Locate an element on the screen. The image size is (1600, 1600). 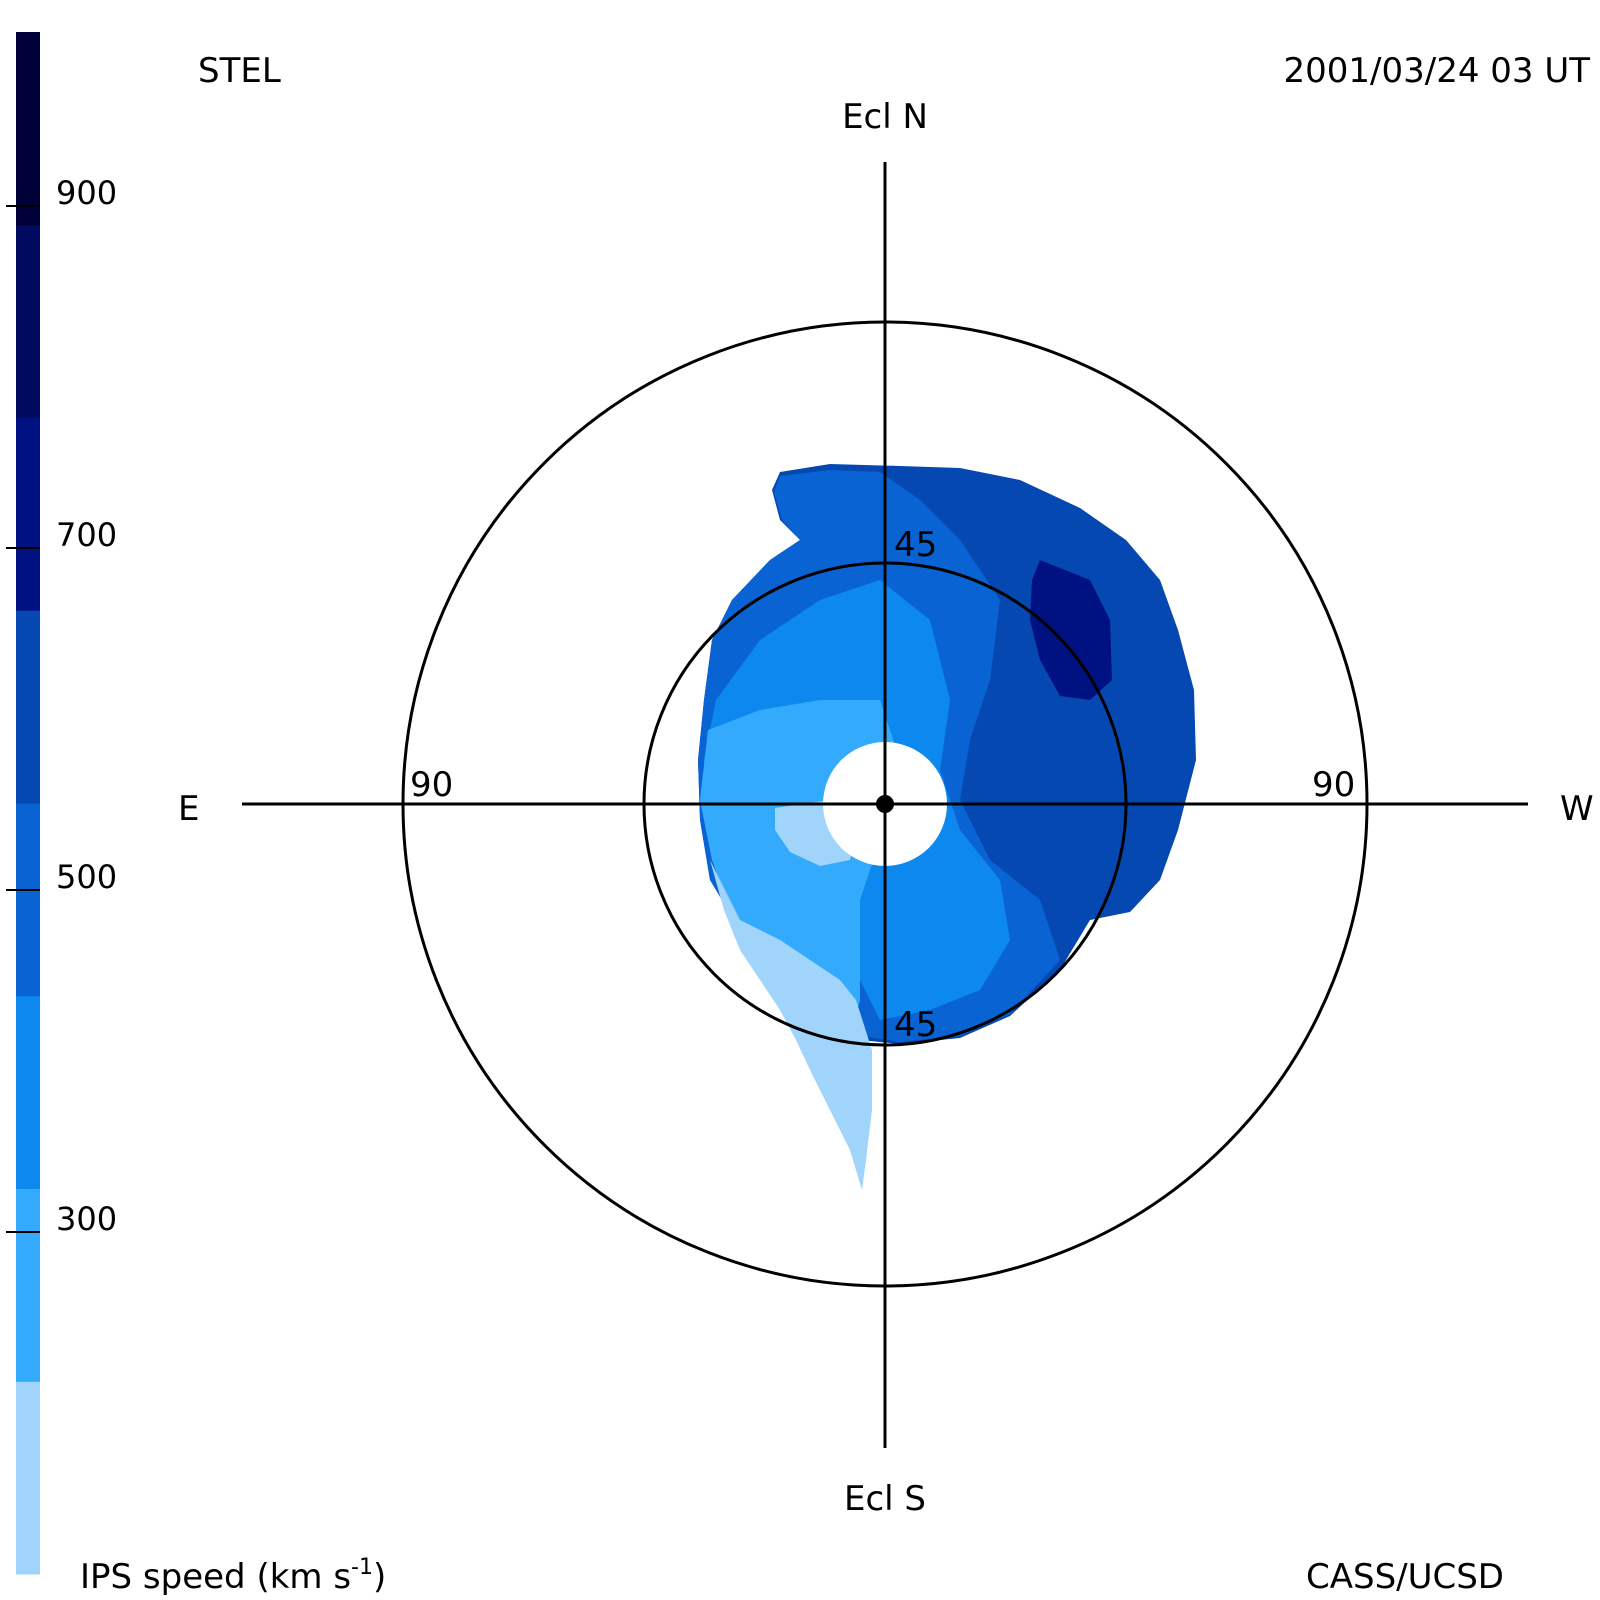
station-label: STEL is located at coordinates (239, 71).